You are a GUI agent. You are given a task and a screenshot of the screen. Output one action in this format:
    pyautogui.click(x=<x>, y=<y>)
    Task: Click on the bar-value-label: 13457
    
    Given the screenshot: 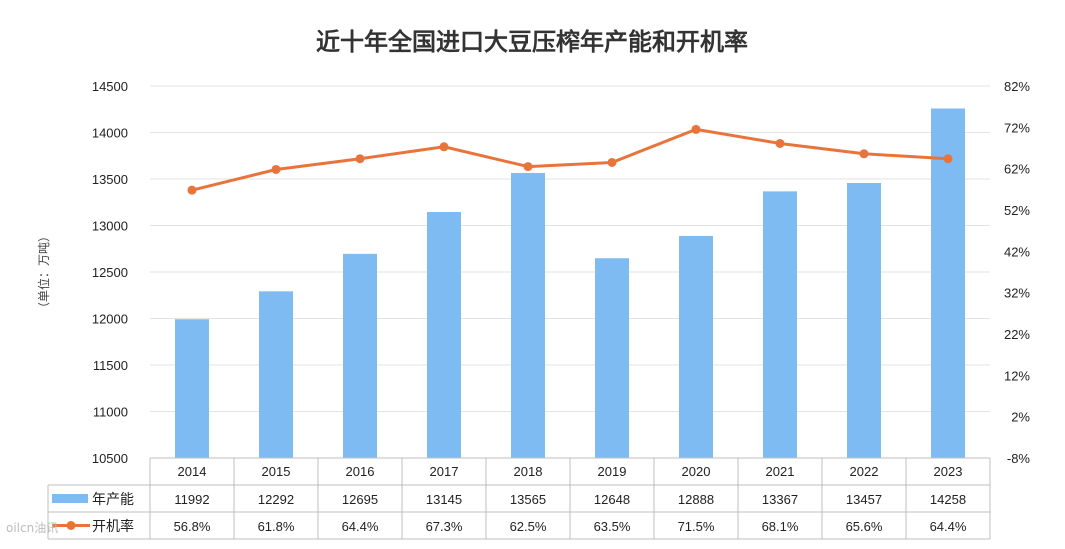 What is the action you would take?
    pyautogui.click(x=864, y=499)
    